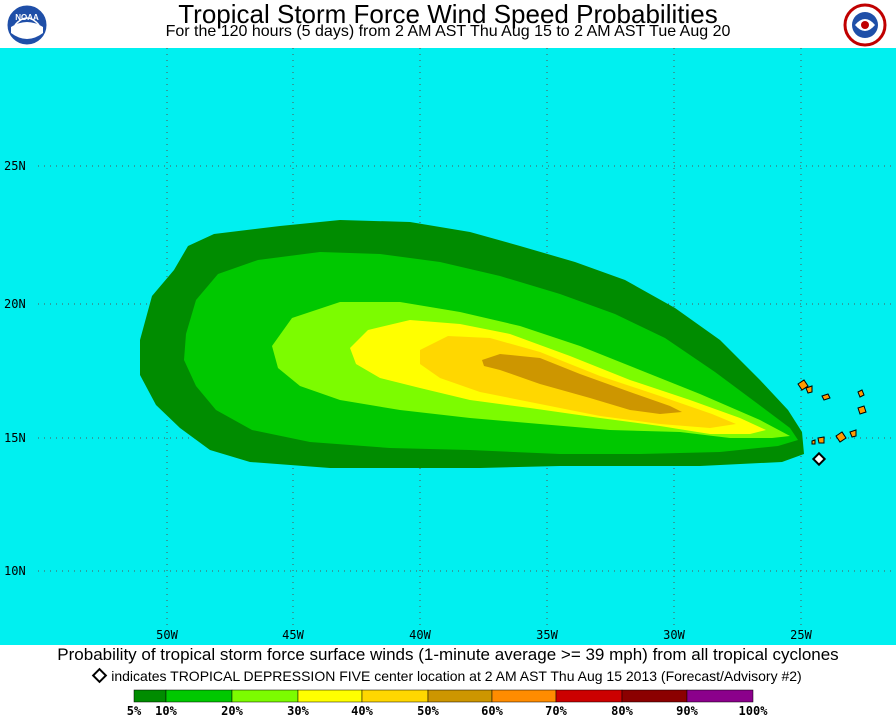 This screenshot has width=896, height=716. Describe the element at coordinates (428, 710) in the screenshot. I see `legend-label: 50%` at that location.